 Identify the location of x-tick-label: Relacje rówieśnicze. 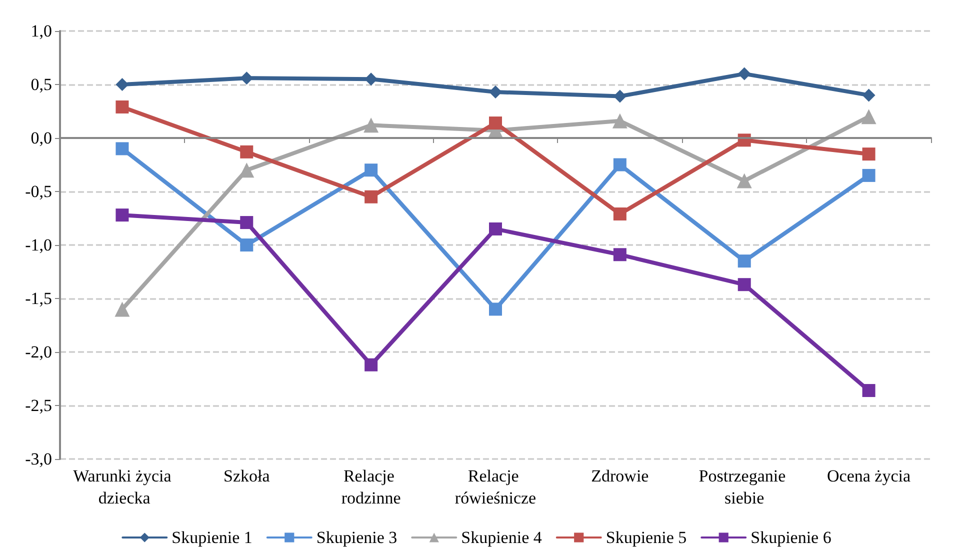
(495, 487).